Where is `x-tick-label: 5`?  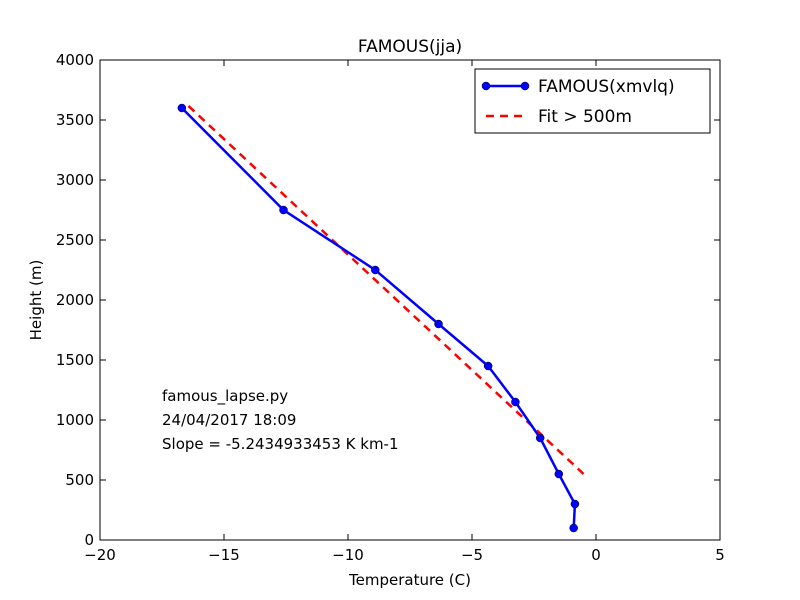 x-tick-label: 5 is located at coordinates (720, 555).